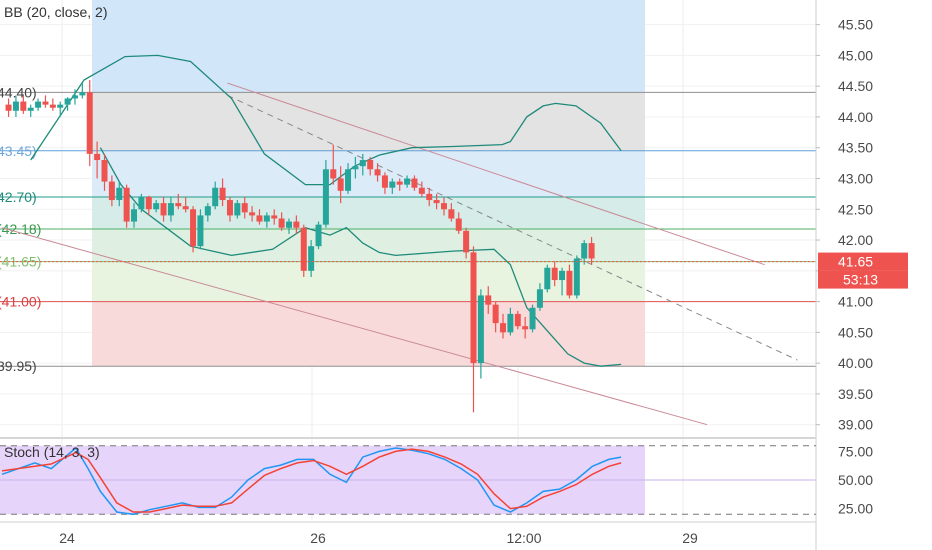 This screenshot has width=932, height=550. Describe the element at coordinates (855, 509) in the screenshot. I see `stoch-y-tick-label: 25.00` at that location.